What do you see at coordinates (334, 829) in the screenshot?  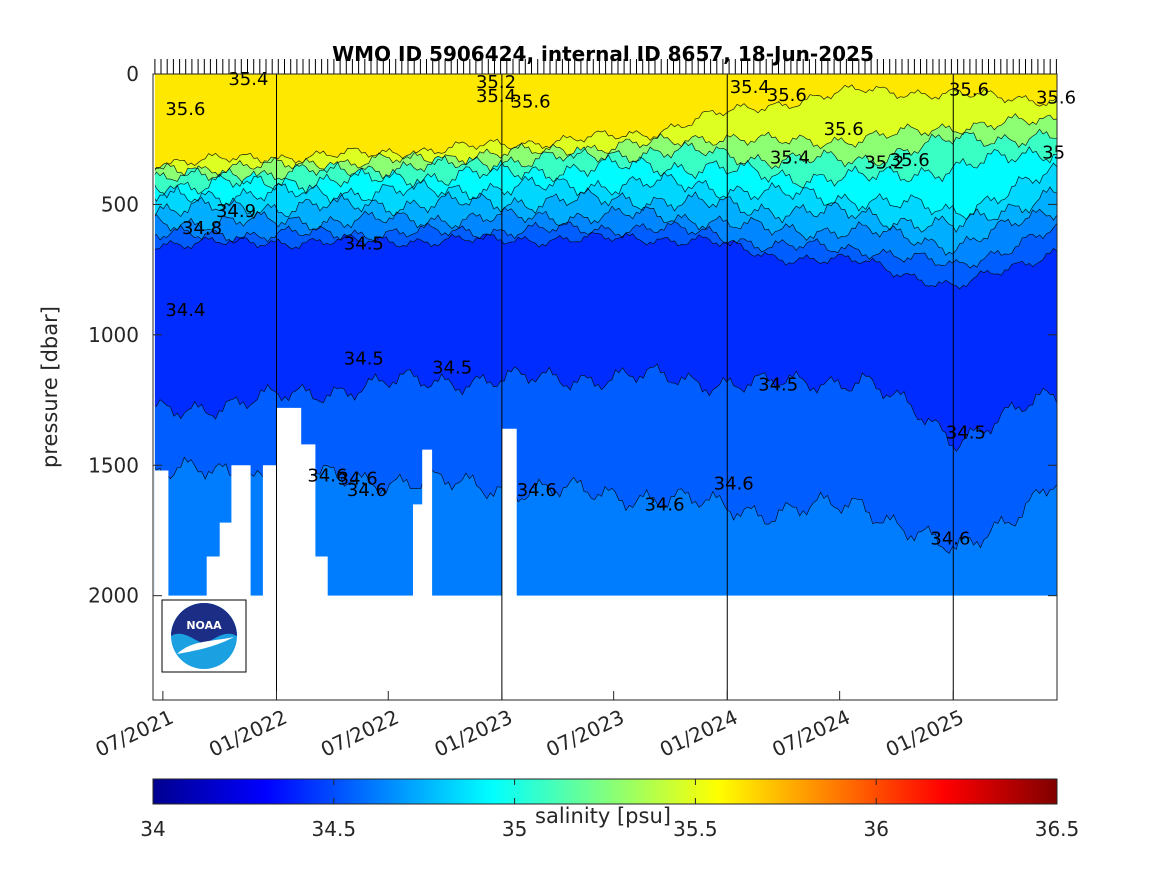 I see `colorbar-tick-label: 34.5` at bounding box center [334, 829].